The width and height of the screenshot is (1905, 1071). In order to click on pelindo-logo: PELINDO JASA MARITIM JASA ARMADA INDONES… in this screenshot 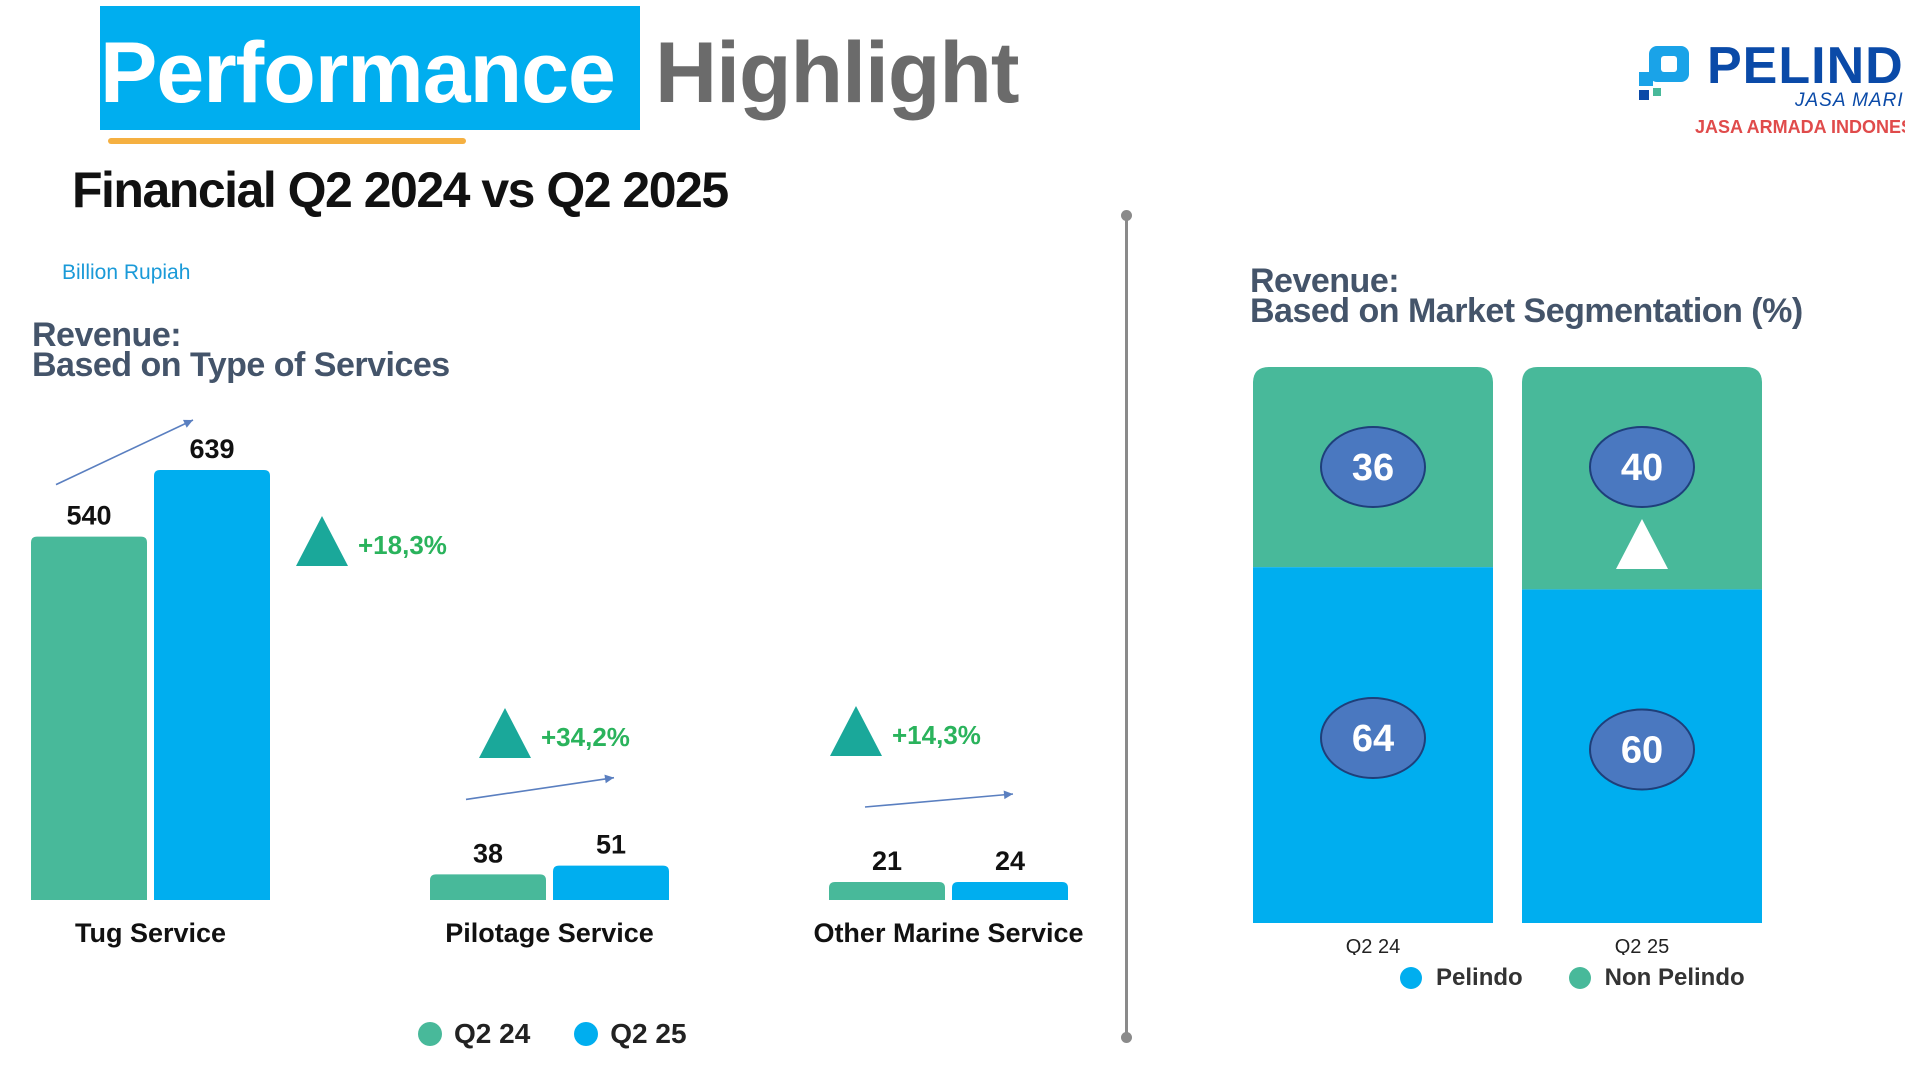, I will do `click(1770, 91)`.